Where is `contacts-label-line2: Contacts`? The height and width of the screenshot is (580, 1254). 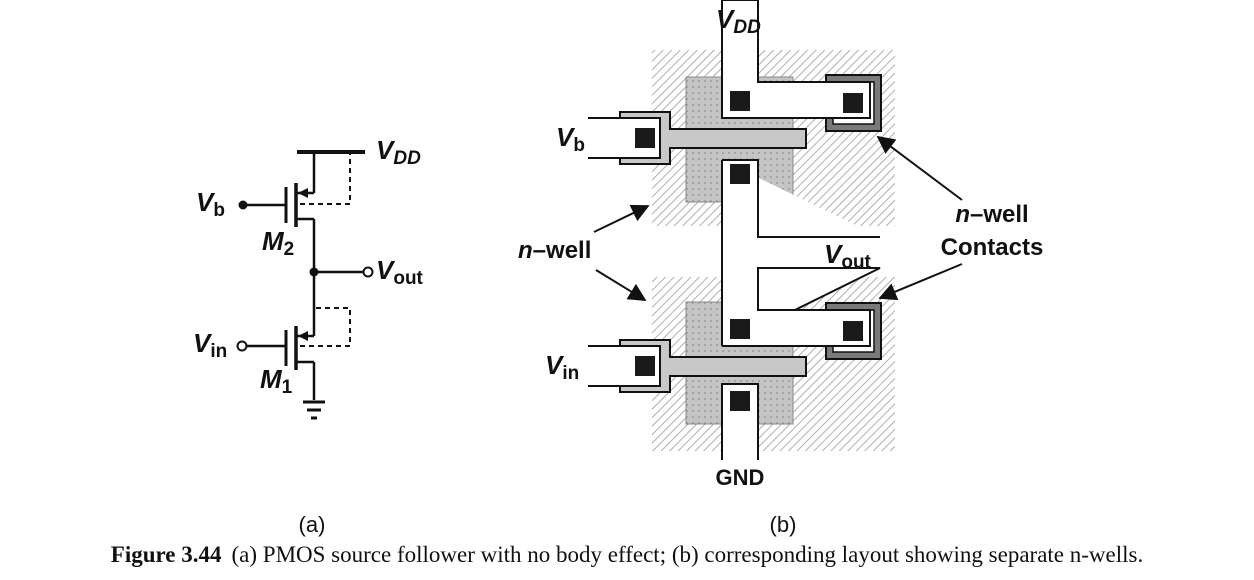 contacts-label-line2: Contacts is located at coordinates (992, 247).